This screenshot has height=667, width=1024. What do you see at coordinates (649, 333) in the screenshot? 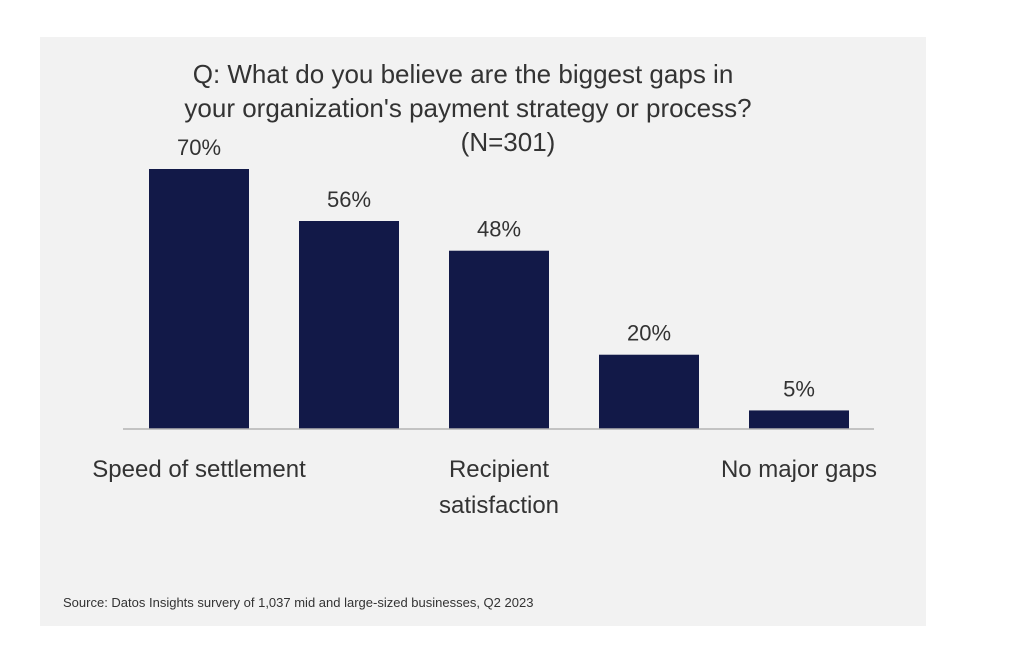
I see `bar-value-label-4: 20%` at bounding box center [649, 333].